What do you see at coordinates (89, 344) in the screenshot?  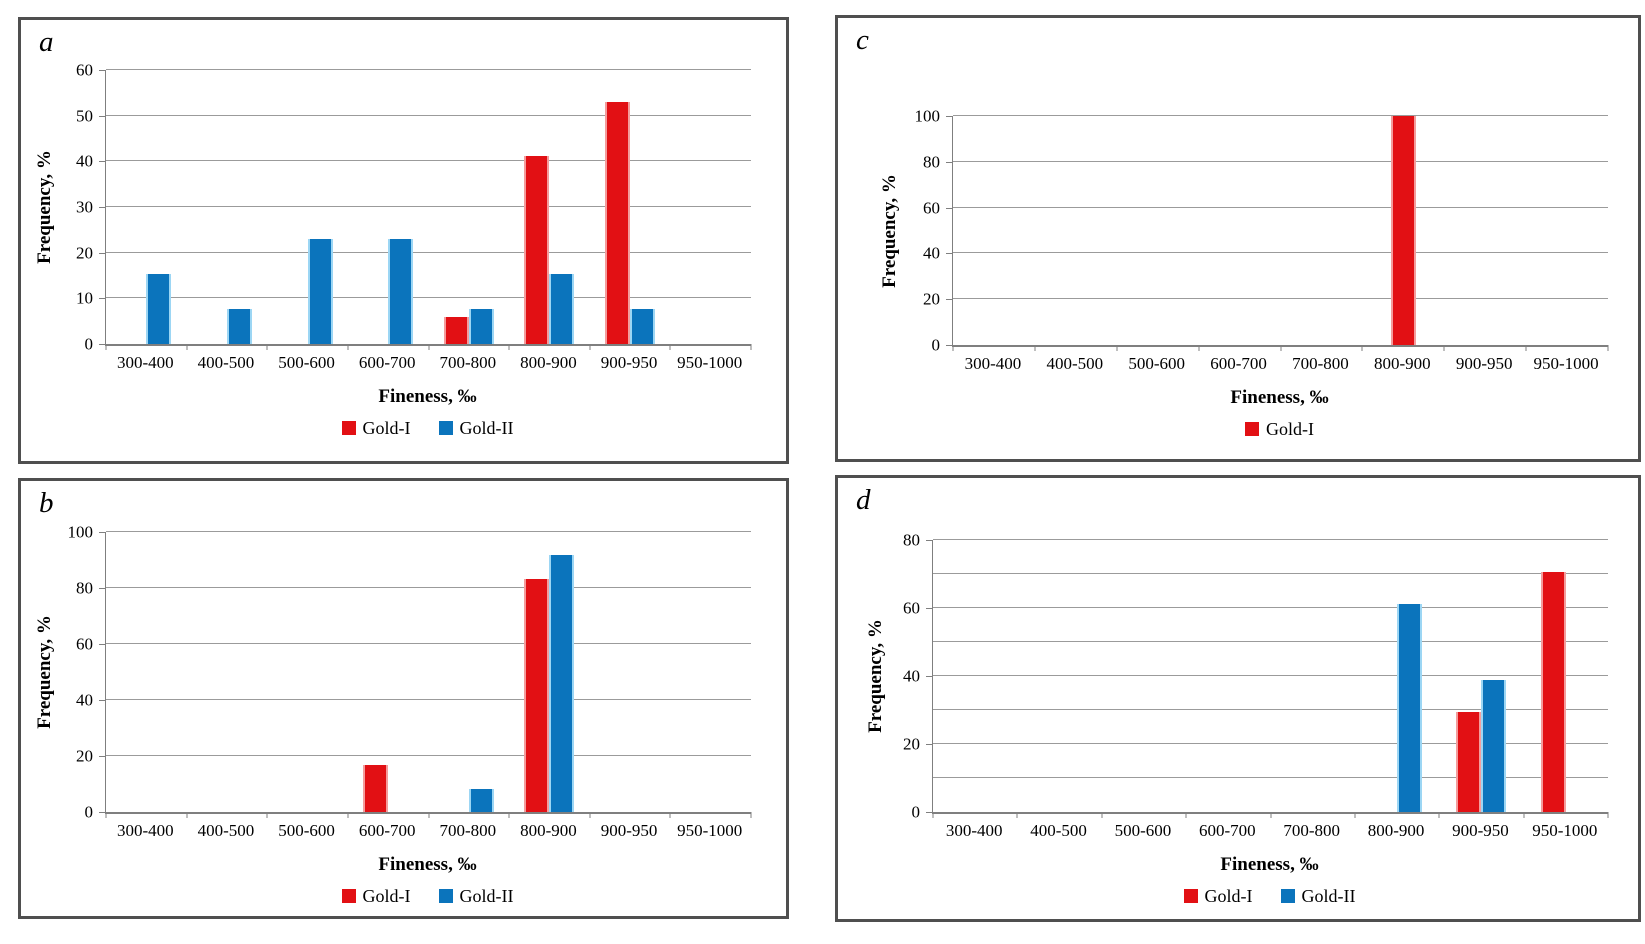 I see `y-tick-label: 0` at bounding box center [89, 344].